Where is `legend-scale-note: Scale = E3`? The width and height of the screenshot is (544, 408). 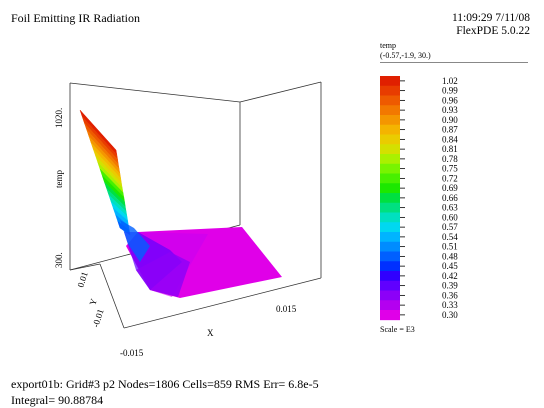 legend-scale-note: Scale = E3 is located at coordinates (397, 329).